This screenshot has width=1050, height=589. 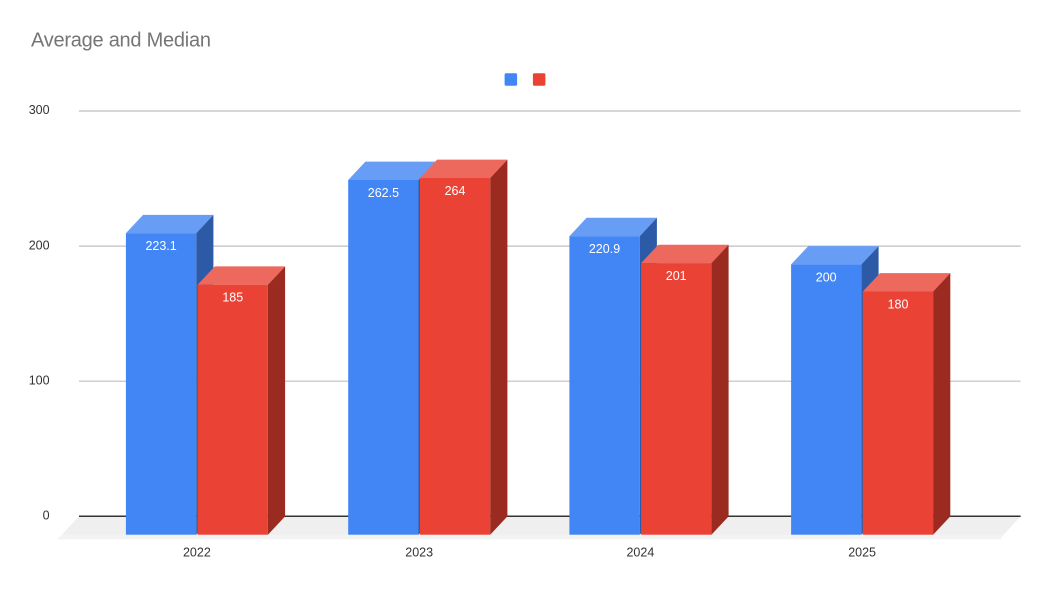 What do you see at coordinates (862, 552) in the screenshot?
I see `svg-text: 2025` at bounding box center [862, 552].